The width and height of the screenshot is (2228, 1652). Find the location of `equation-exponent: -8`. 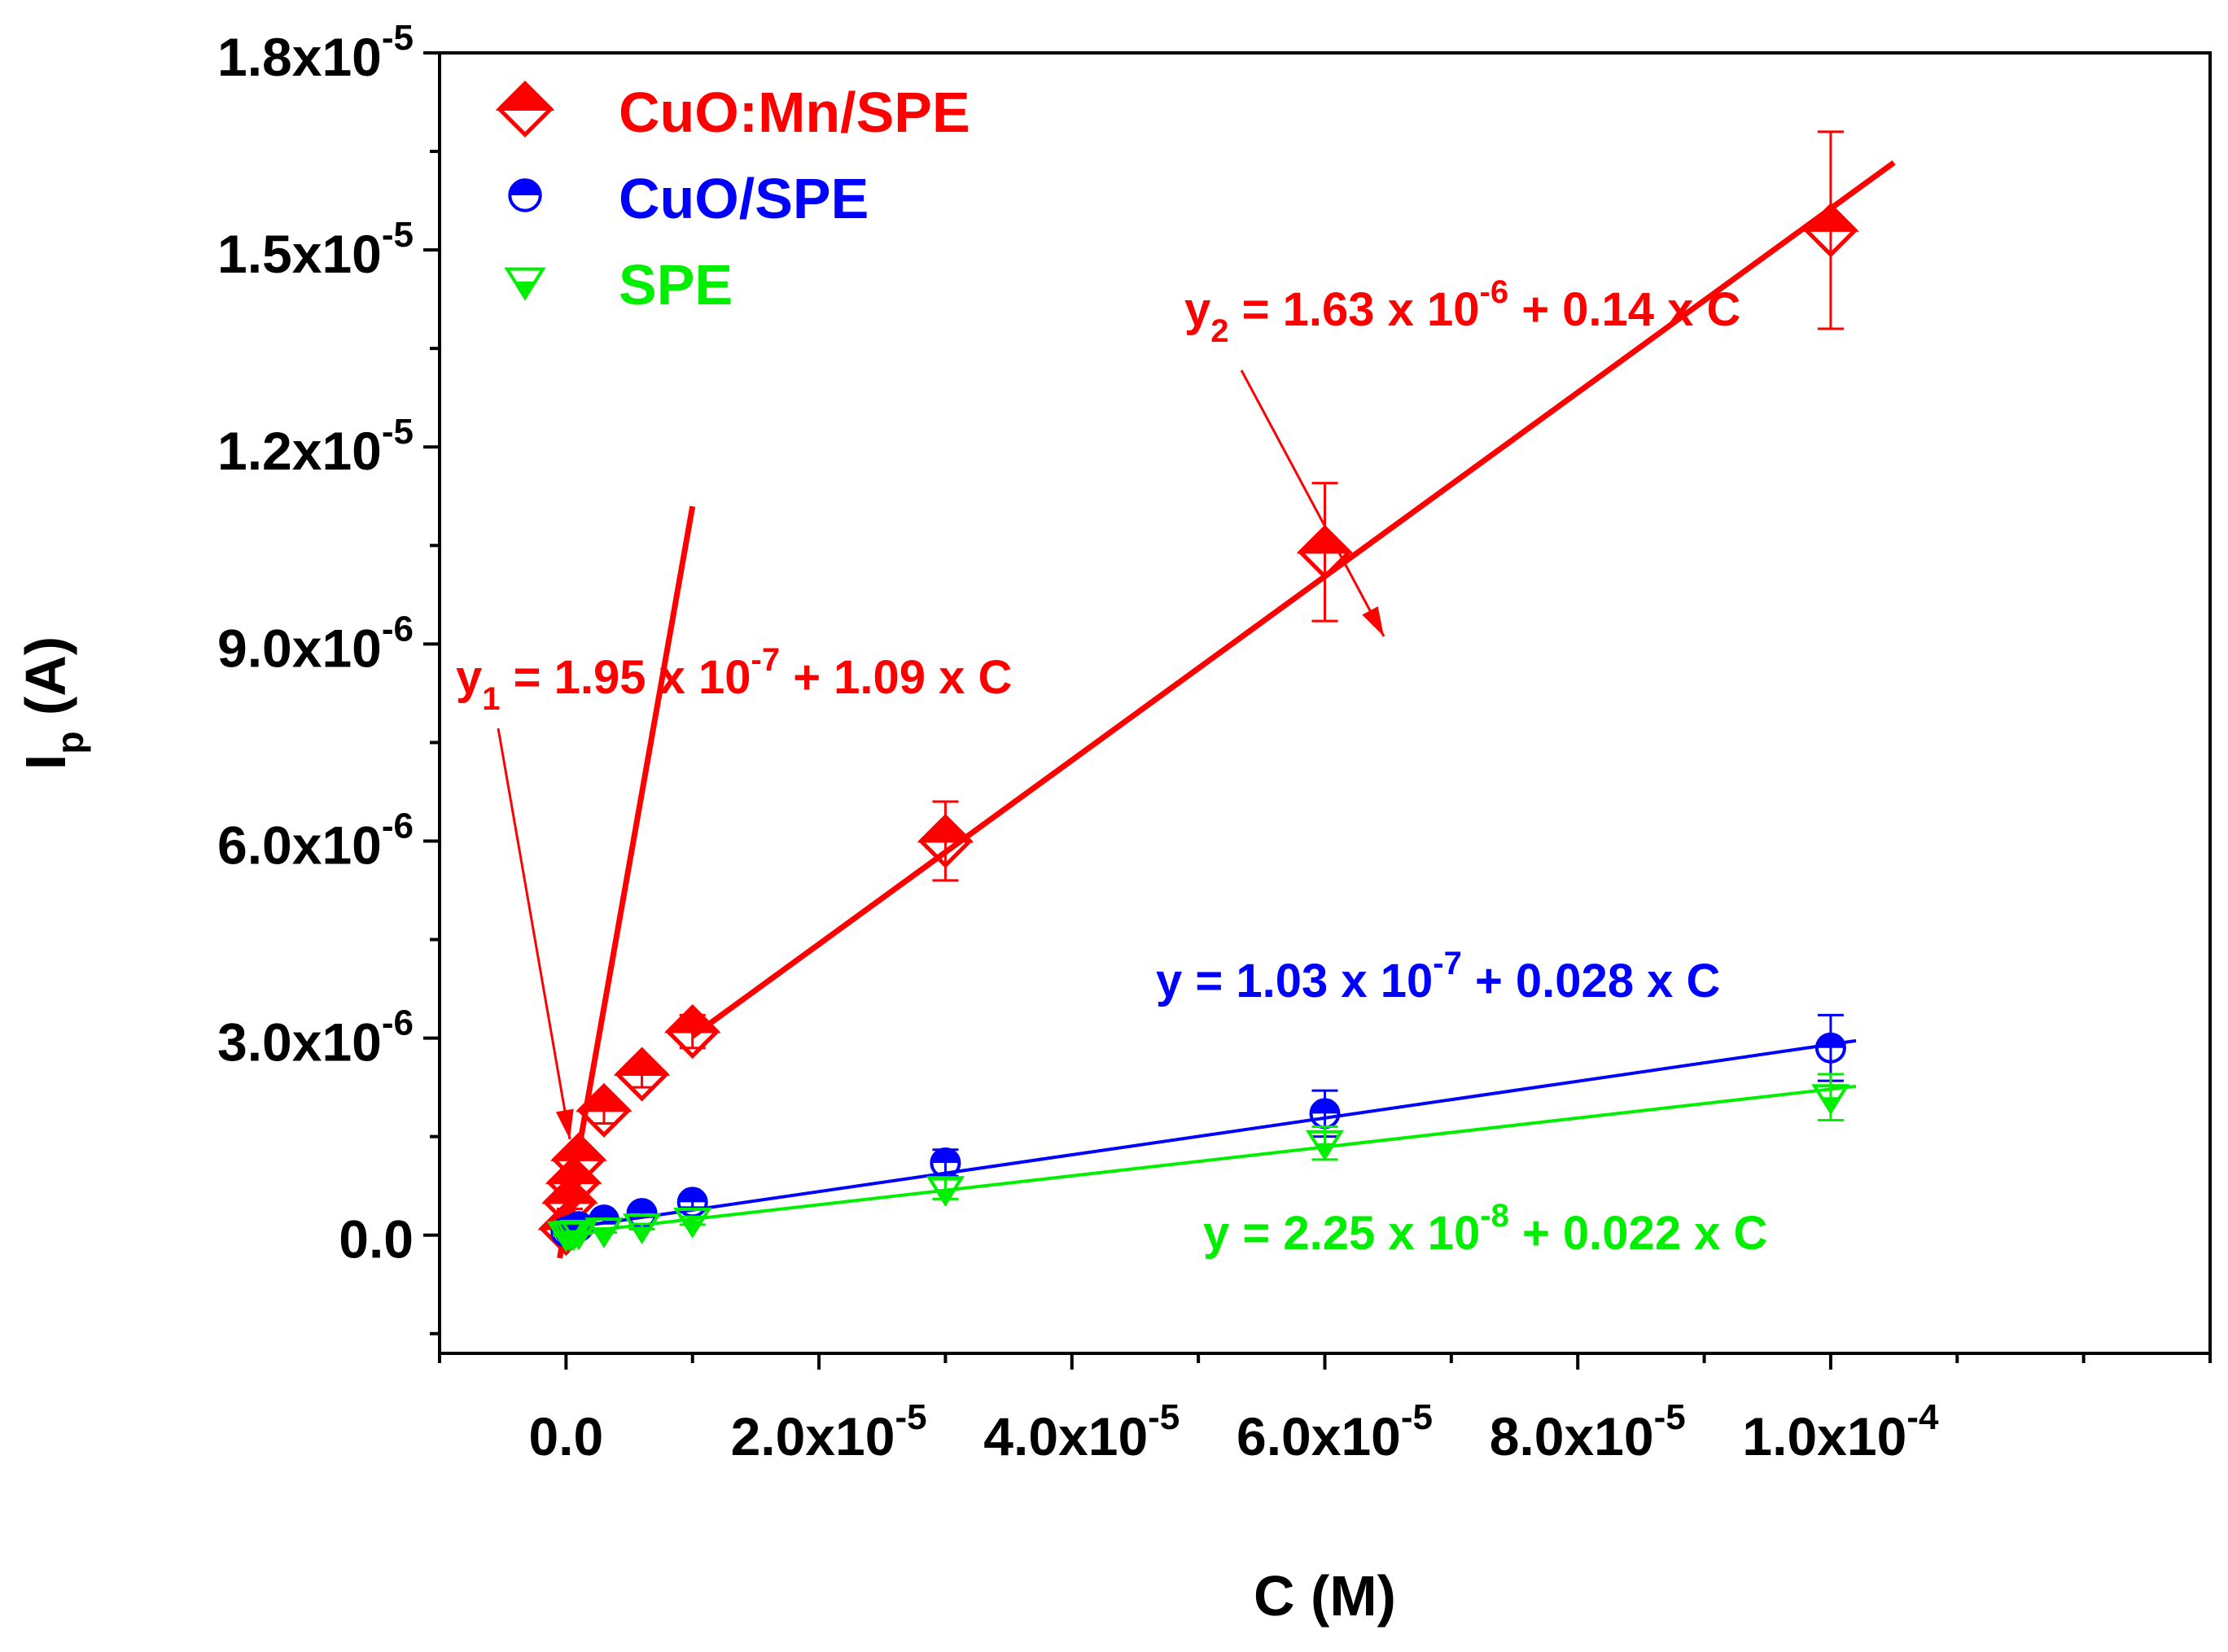

equation-exponent: -8 is located at coordinates (1494, 1216).